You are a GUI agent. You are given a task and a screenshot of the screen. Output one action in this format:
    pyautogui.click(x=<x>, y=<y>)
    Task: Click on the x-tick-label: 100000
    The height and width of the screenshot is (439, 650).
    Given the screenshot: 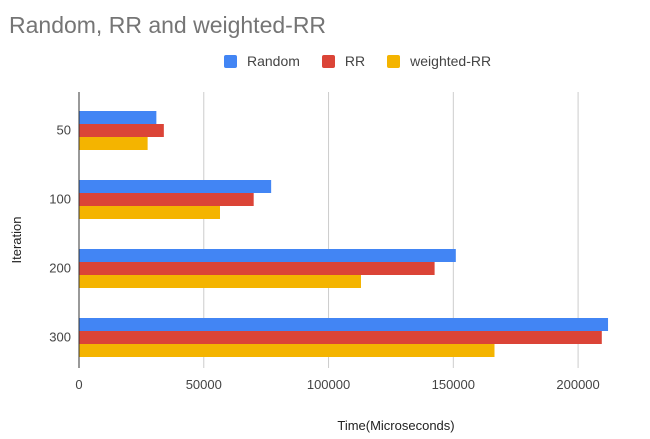 What is the action you would take?
    pyautogui.click(x=328, y=384)
    